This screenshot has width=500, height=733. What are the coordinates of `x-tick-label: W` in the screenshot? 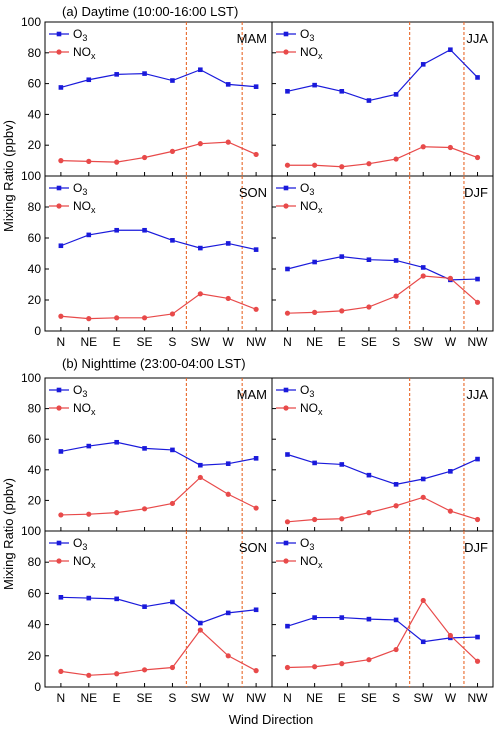 It's located at (229, 342).